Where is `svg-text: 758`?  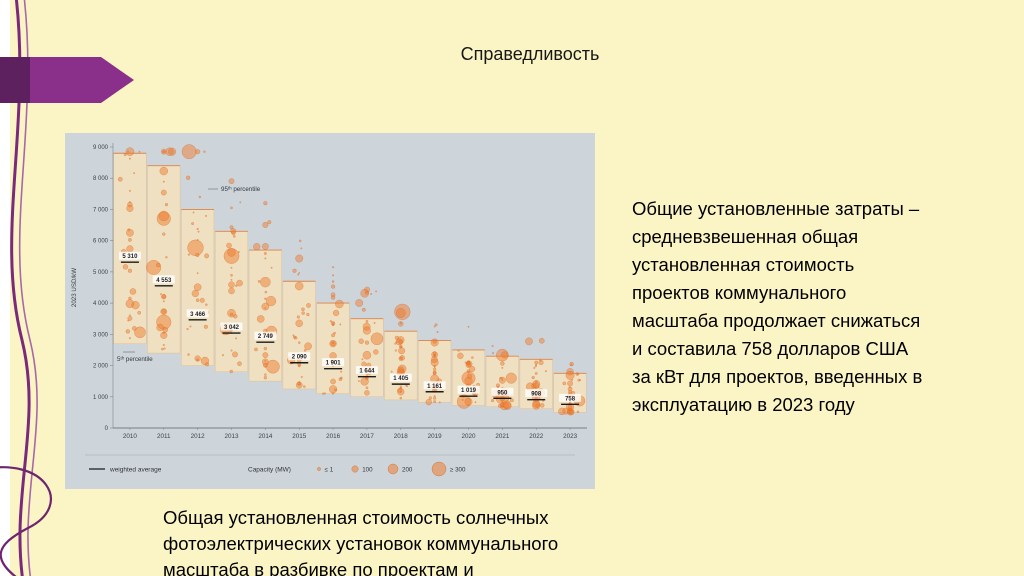 svg-text: 758 is located at coordinates (570, 399).